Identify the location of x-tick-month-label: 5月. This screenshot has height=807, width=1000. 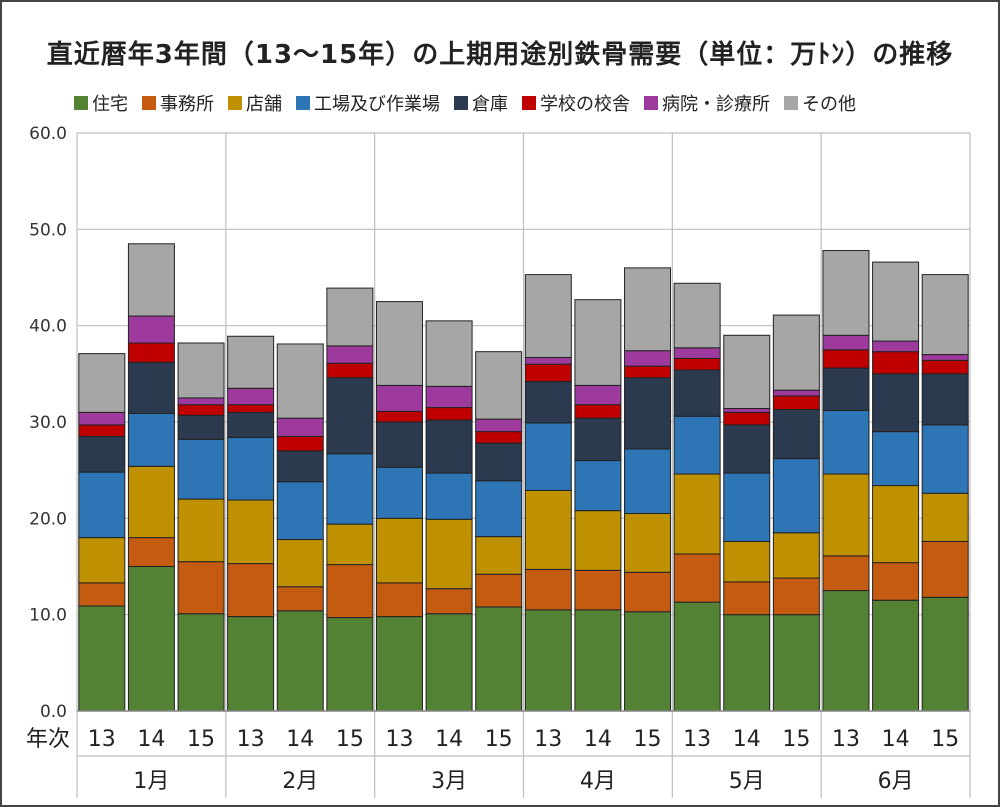
(747, 781).